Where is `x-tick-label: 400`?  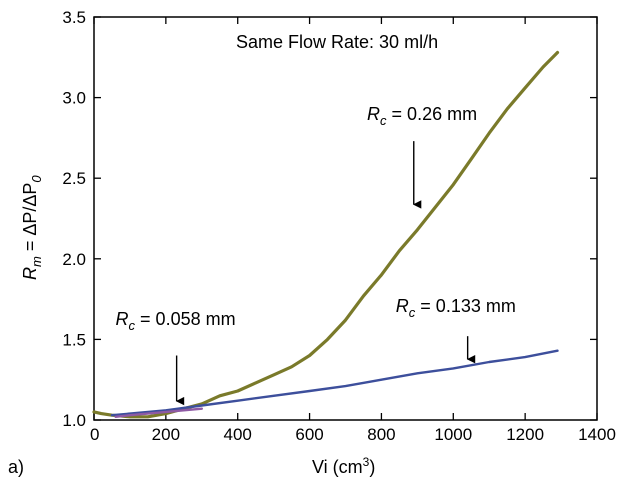 x-tick-label: 400 is located at coordinates (238, 434).